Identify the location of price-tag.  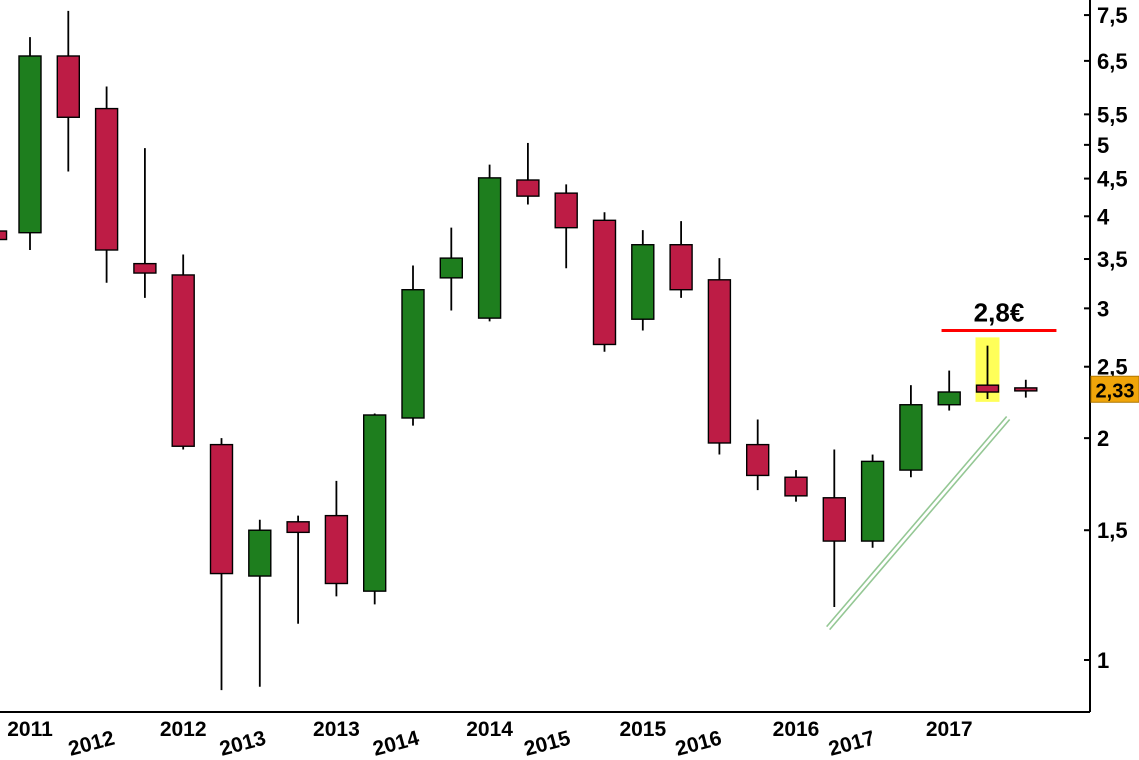
(1114, 389).